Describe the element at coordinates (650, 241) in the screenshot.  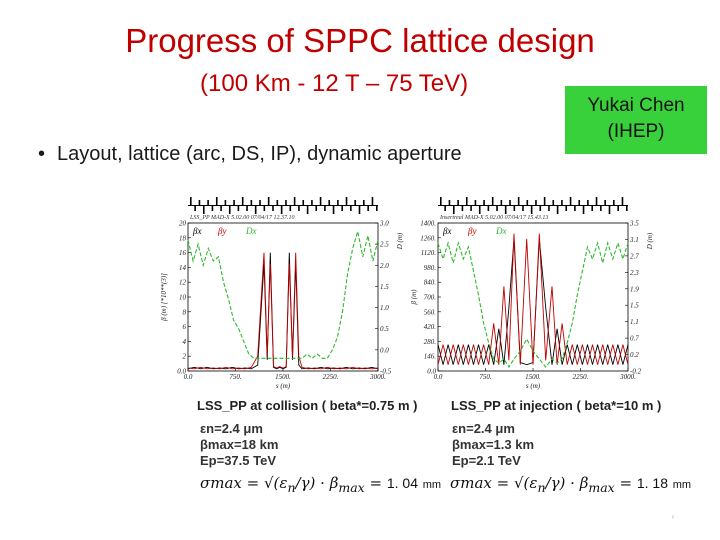
I see `y2-axis-label: D (m)` at that location.